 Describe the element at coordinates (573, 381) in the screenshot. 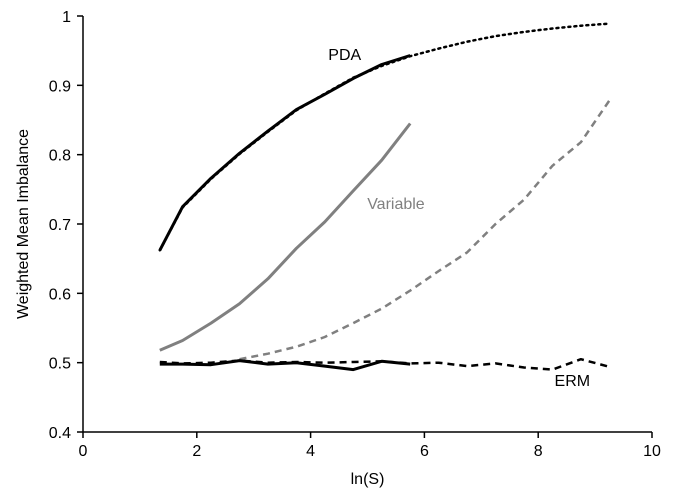

I see `annotation-erm: ERM` at that location.